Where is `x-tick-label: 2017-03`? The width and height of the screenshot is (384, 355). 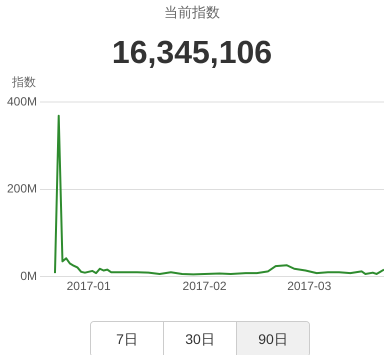 x-tick-label: 2017-03 is located at coordinates (309, 286).